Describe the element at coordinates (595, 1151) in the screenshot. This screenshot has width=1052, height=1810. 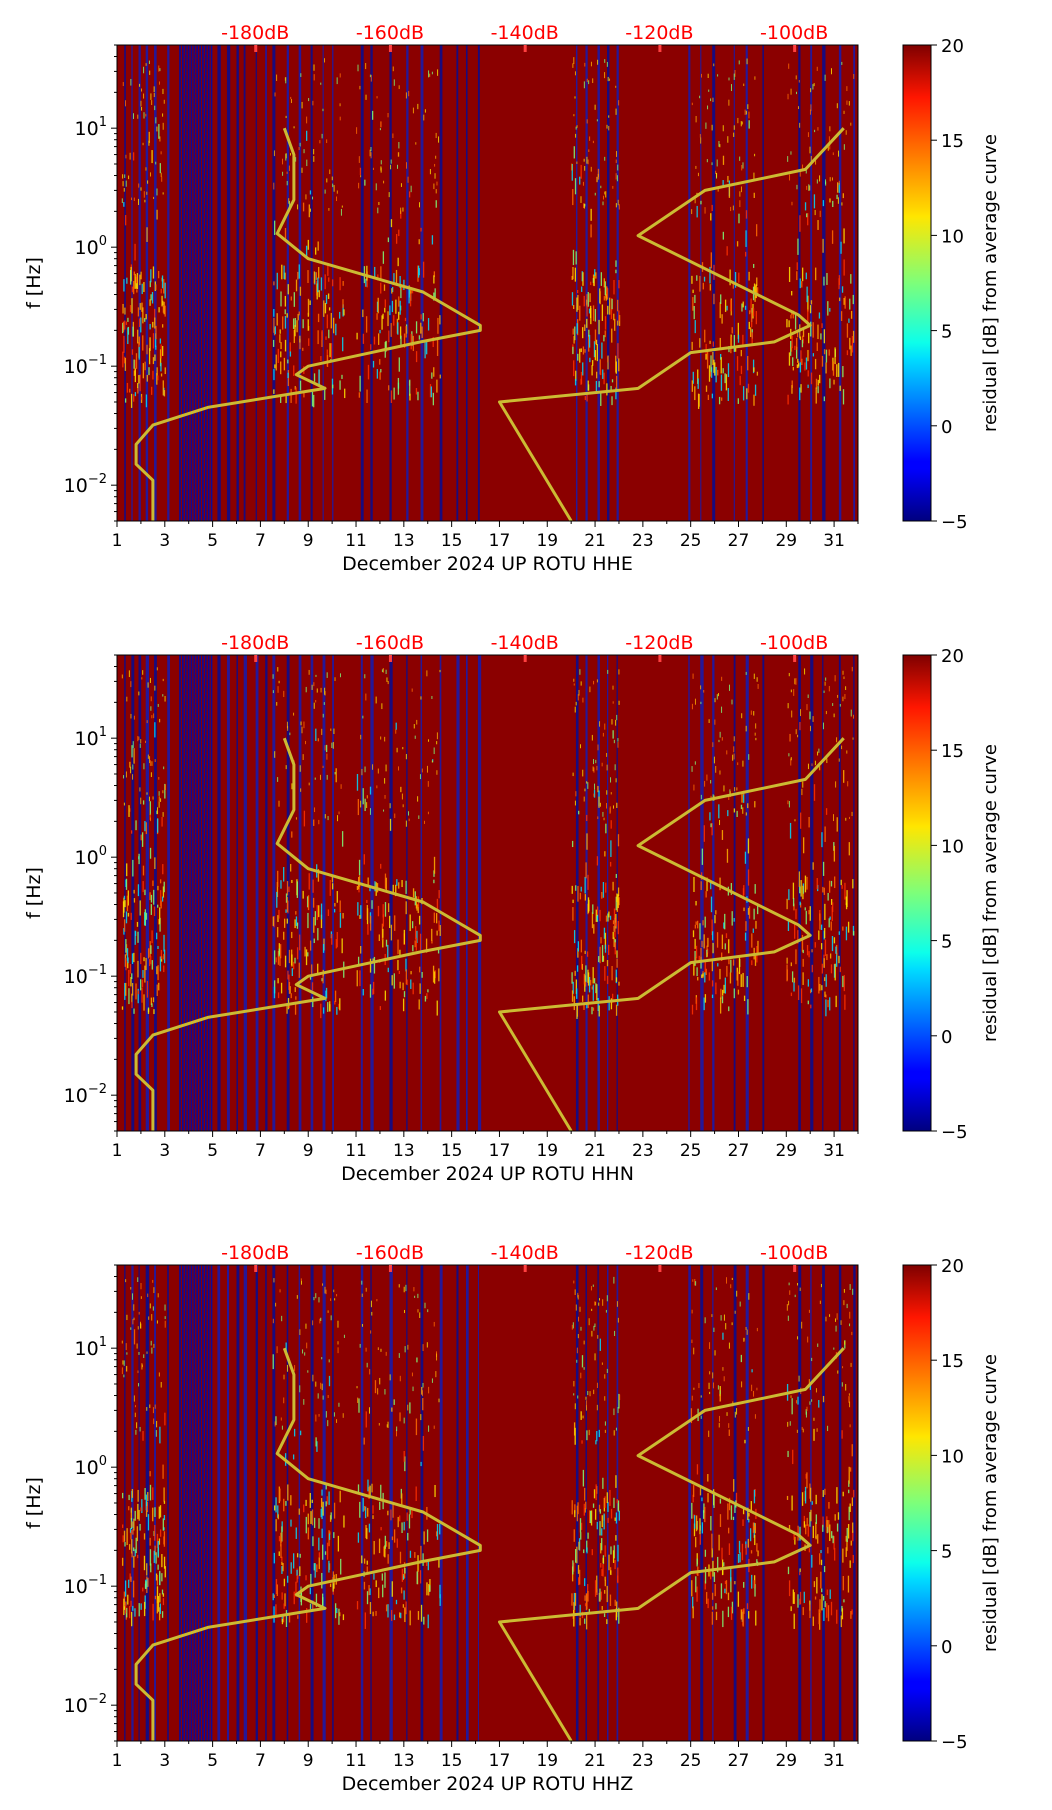
I see `x-tick-label: 21` at that location.